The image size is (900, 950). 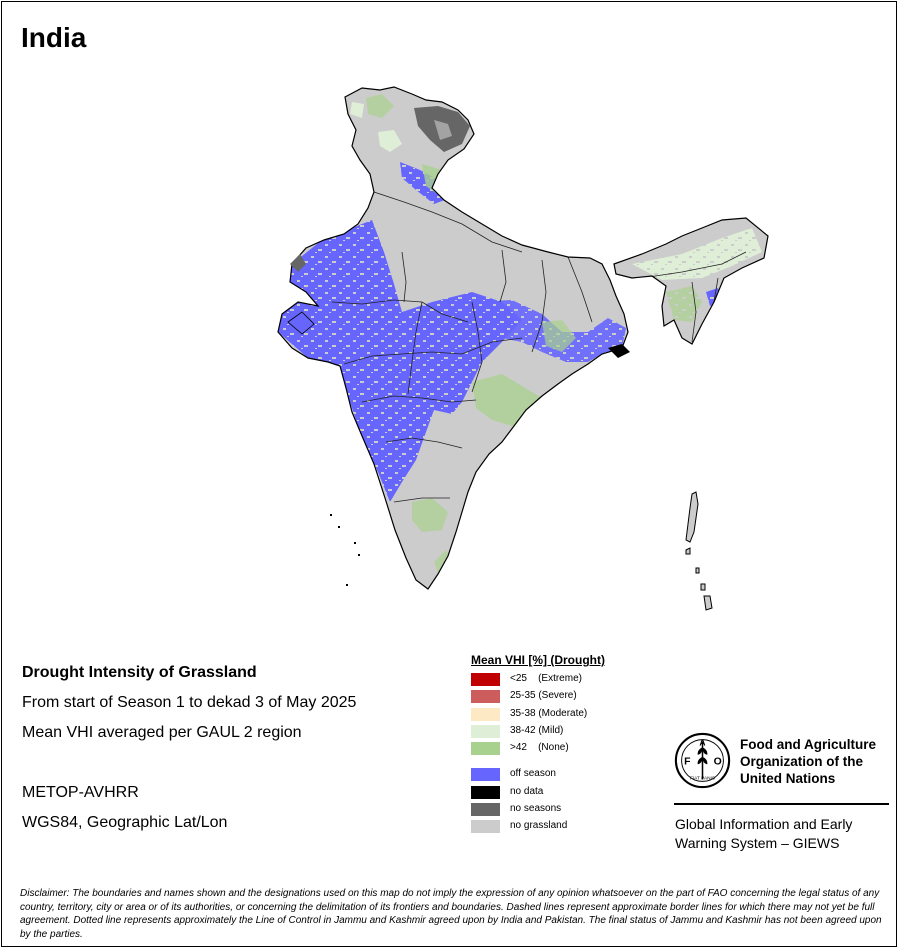 What do you see at coordinates (801, 761) in the screenshot?
I see `fao-name-line2: Organization of the` at bounding box center [801, 761].